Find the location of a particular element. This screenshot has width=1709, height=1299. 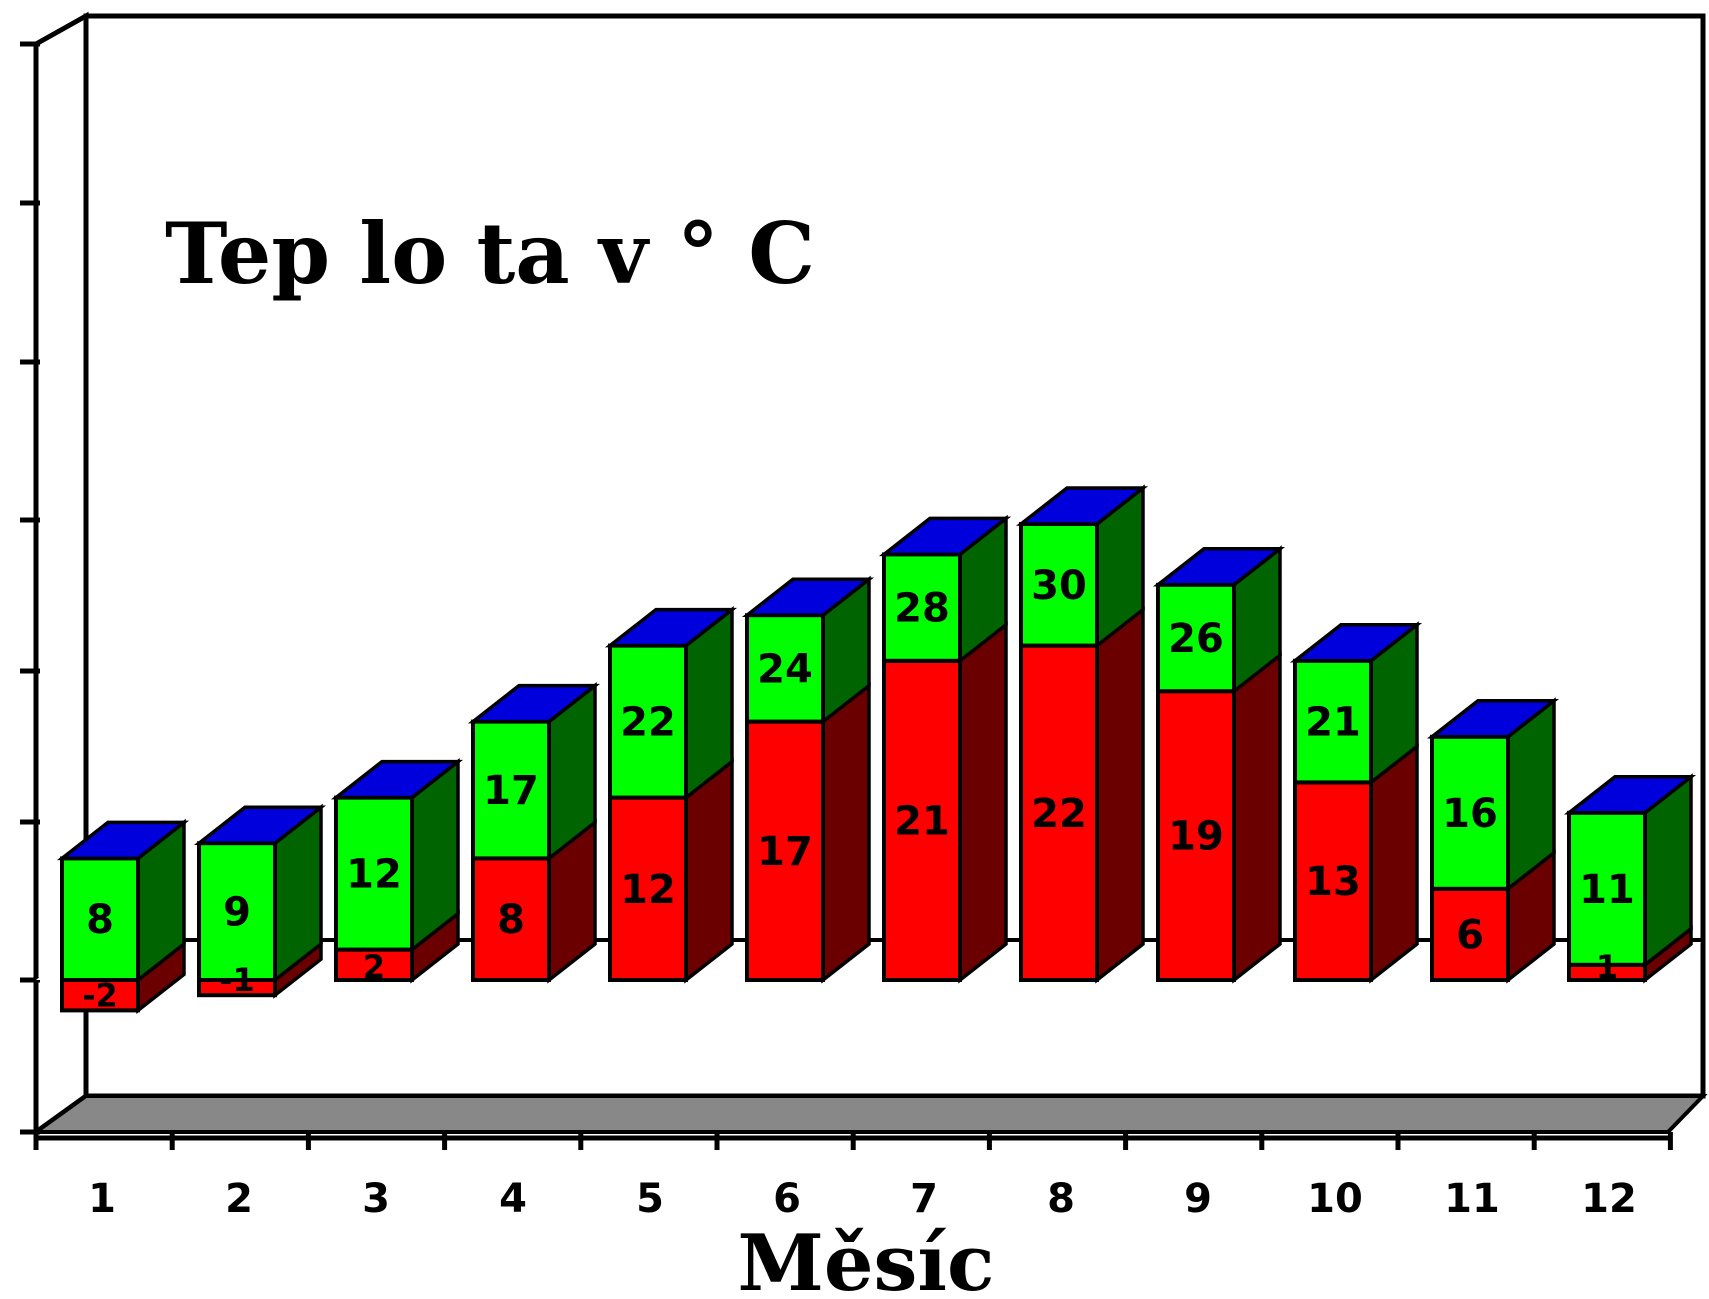

bar-label-low: 21 is located at coordinates (922, 821).